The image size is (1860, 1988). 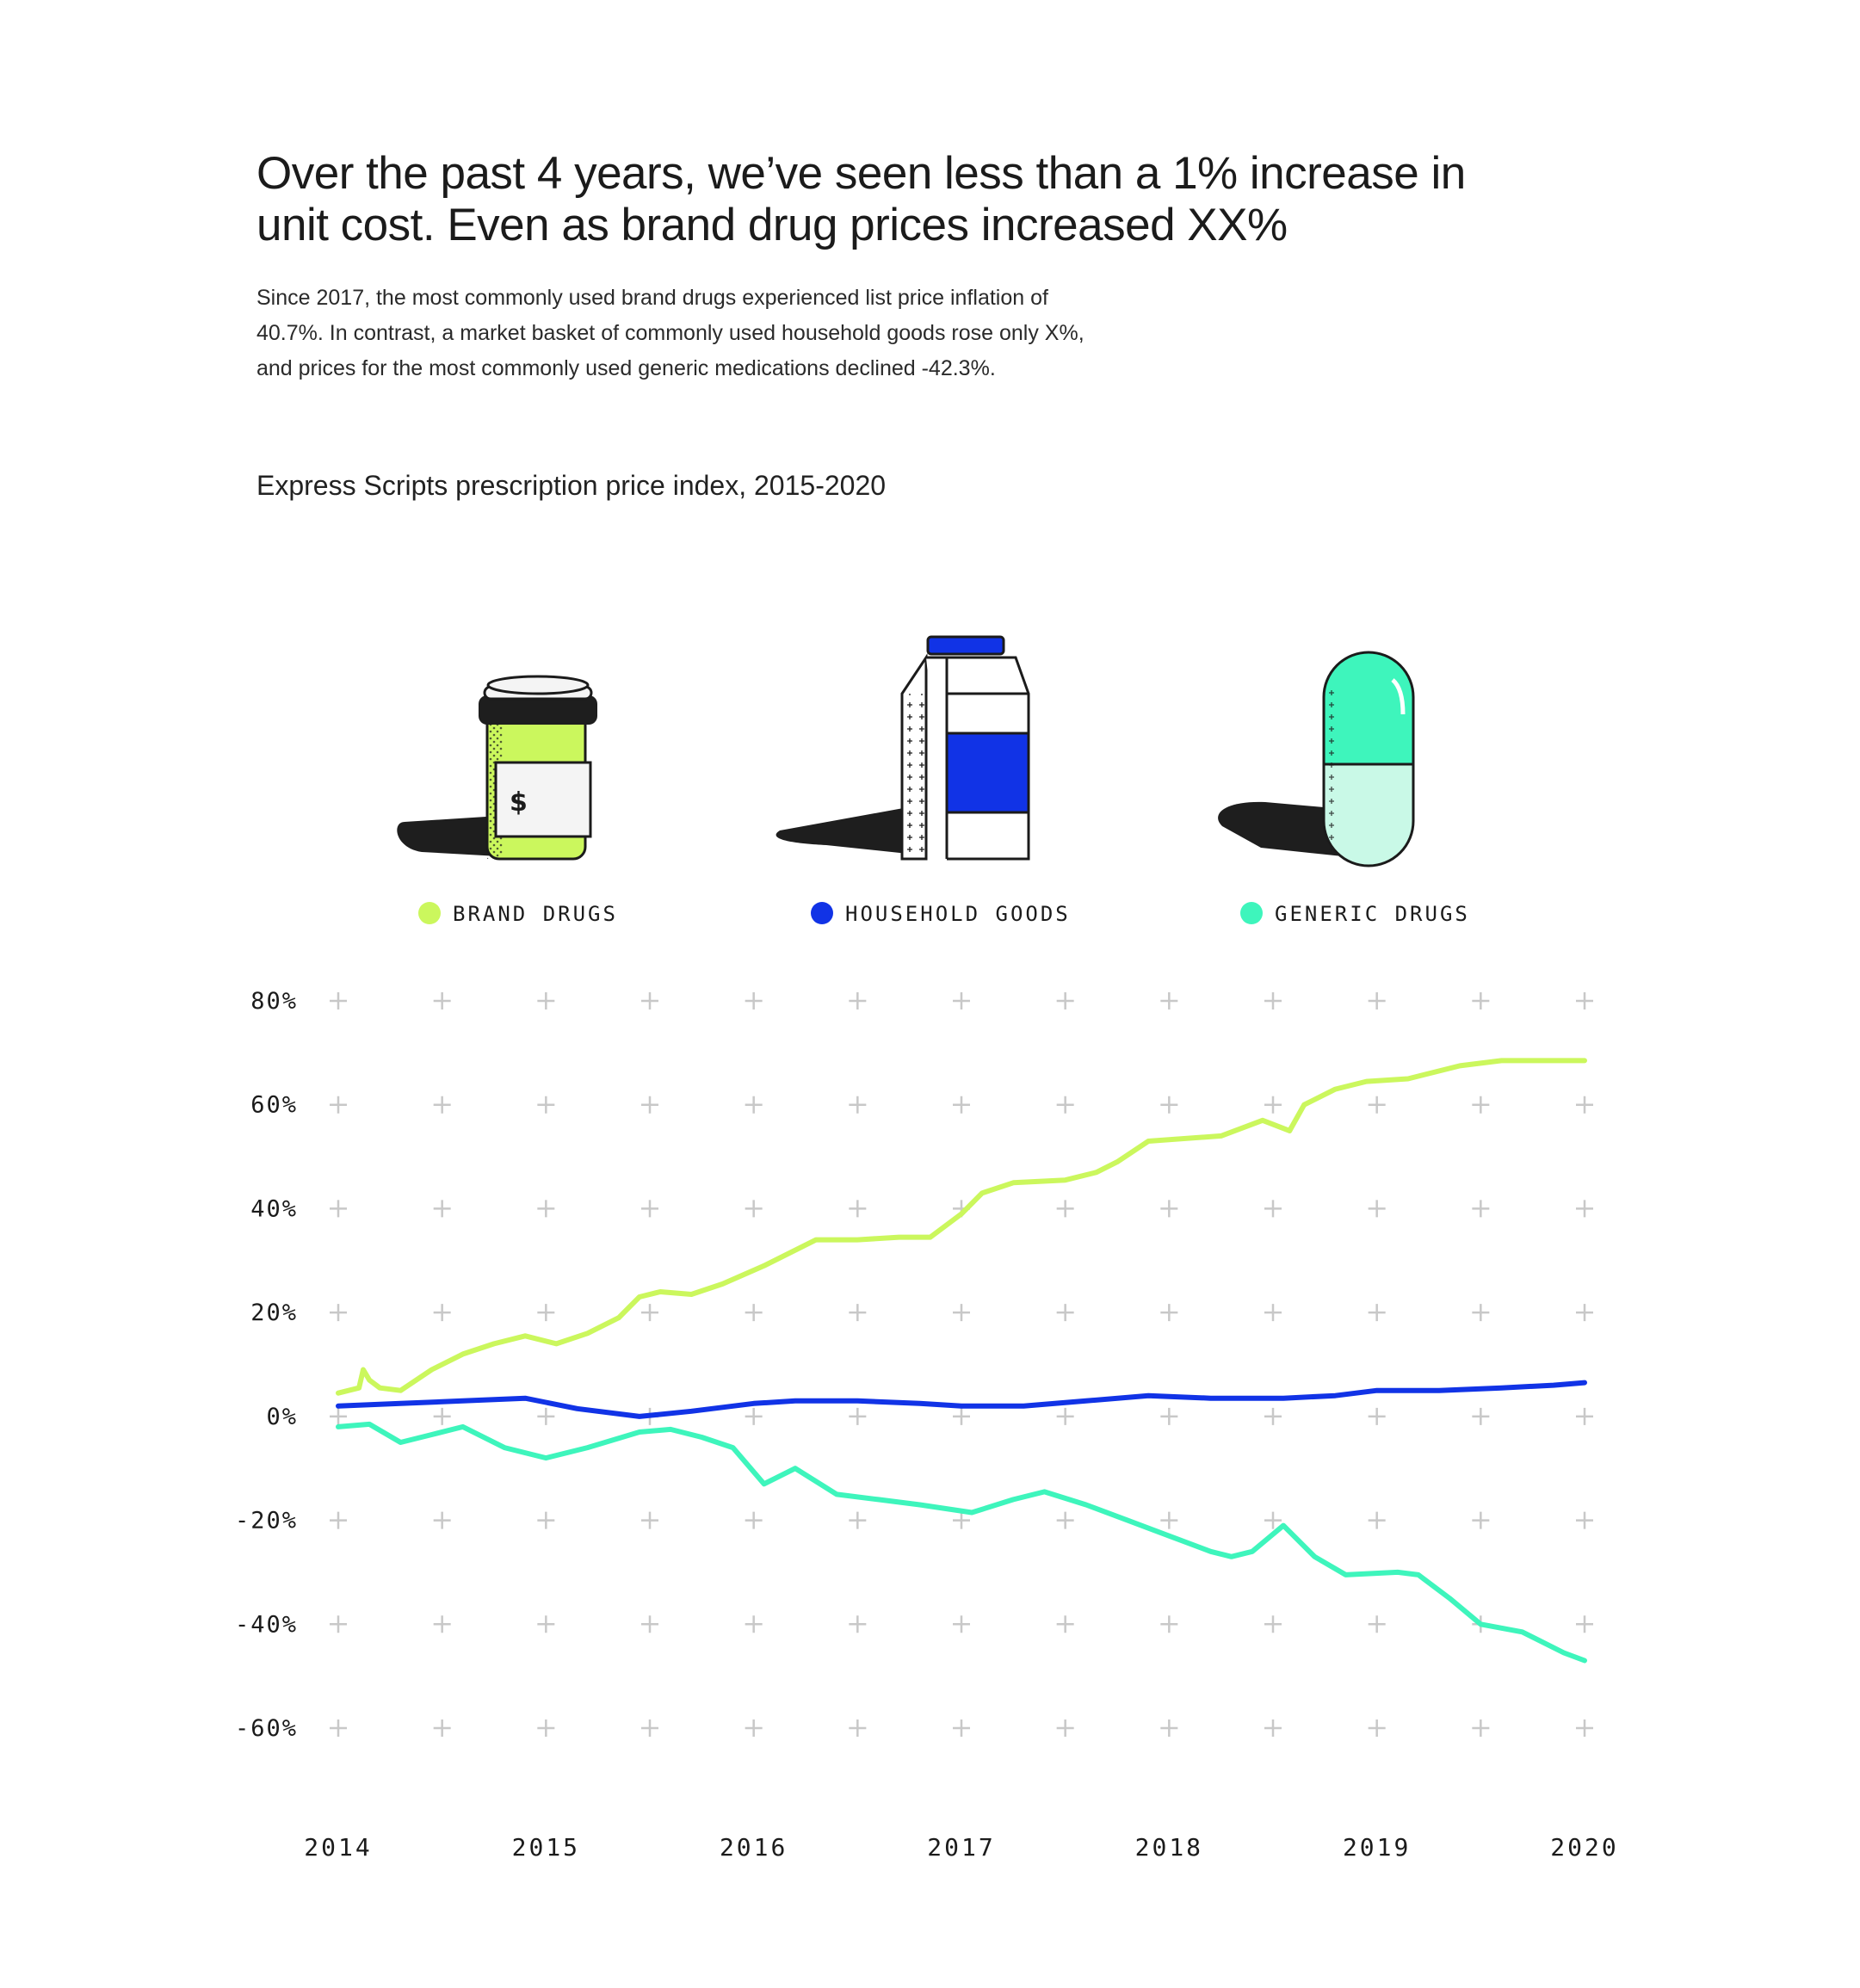 I want to click on legend-label-generic-drugs: GENERIC DRUGS, so click(x=1372, y=914).